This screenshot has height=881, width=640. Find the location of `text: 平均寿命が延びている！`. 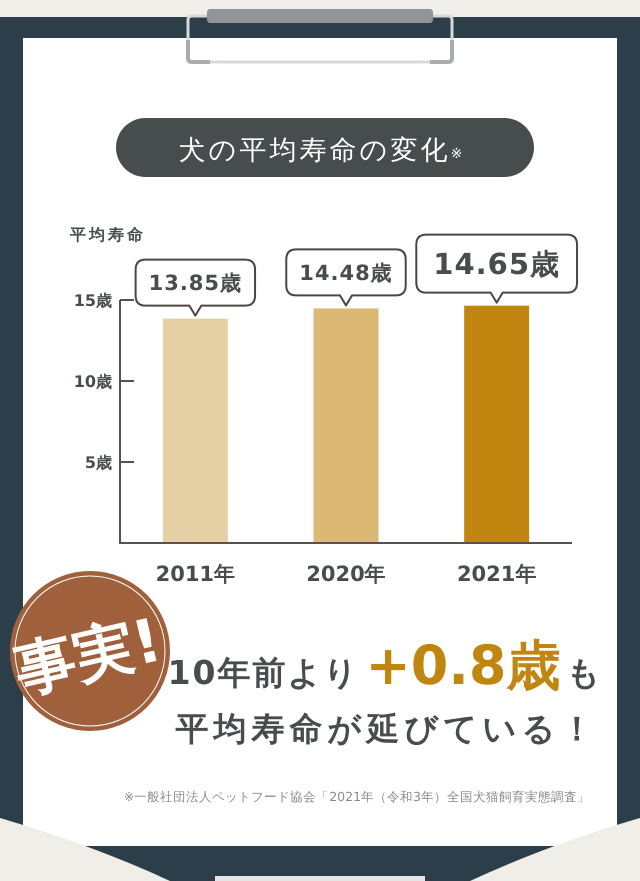

text: 平均寿命が延びている！ is located at coordinates (386, 728).